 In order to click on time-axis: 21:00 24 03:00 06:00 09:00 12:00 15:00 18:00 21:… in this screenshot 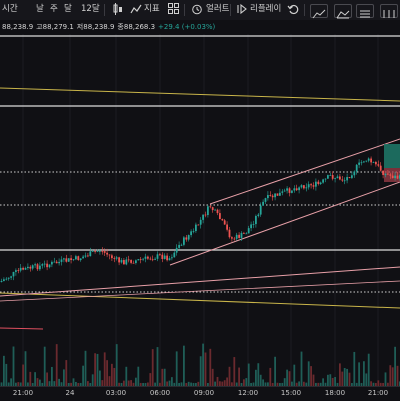, I will do `click(200, 393)`.